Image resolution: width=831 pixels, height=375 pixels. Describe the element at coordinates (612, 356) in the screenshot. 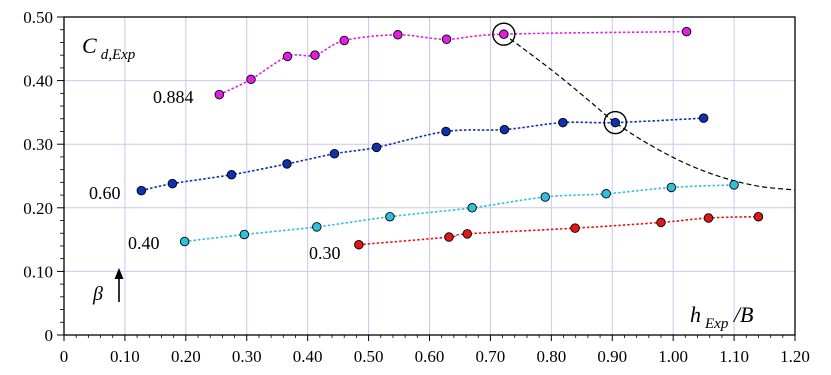

I see `x-tick-label: 0.90` at that location.